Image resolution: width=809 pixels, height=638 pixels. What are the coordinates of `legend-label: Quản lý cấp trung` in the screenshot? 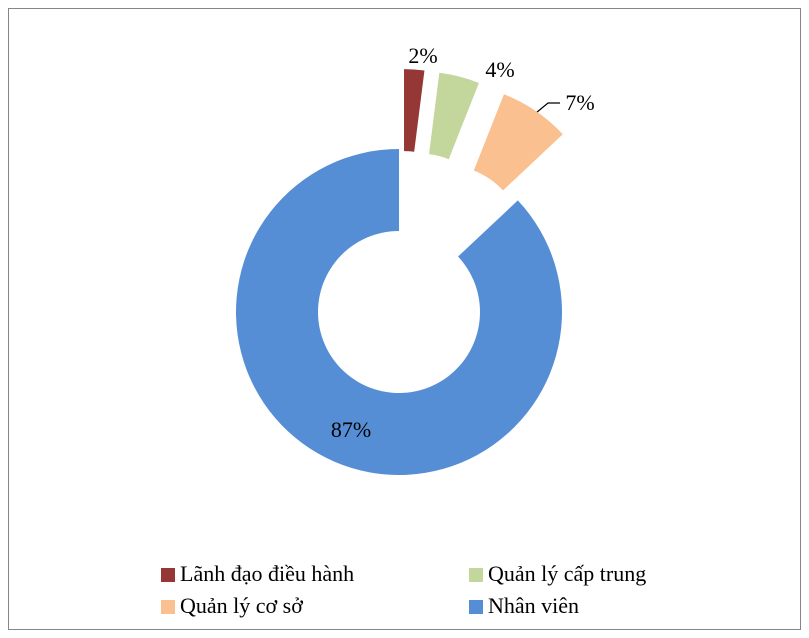 It's located at (567, 573).